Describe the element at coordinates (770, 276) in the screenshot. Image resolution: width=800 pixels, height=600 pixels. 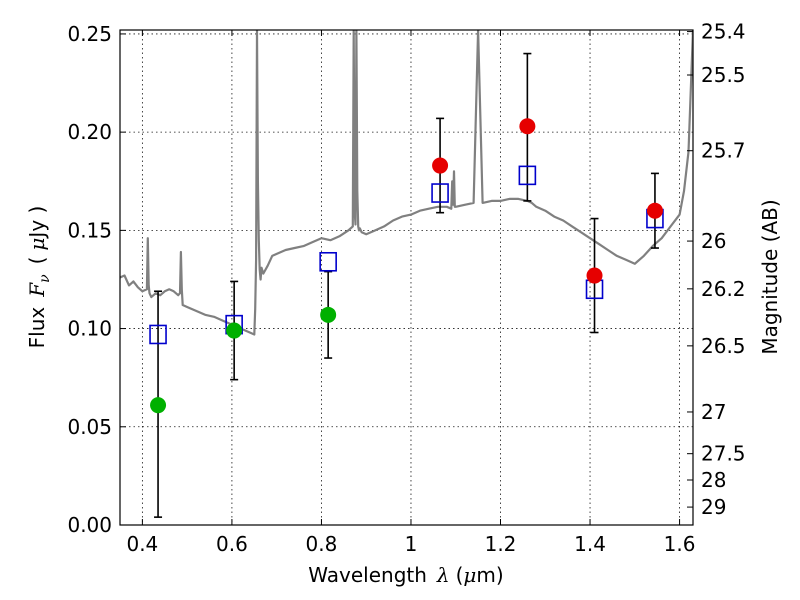
I see `magnitude-axis-label: Magnitude (AB)` at that location.